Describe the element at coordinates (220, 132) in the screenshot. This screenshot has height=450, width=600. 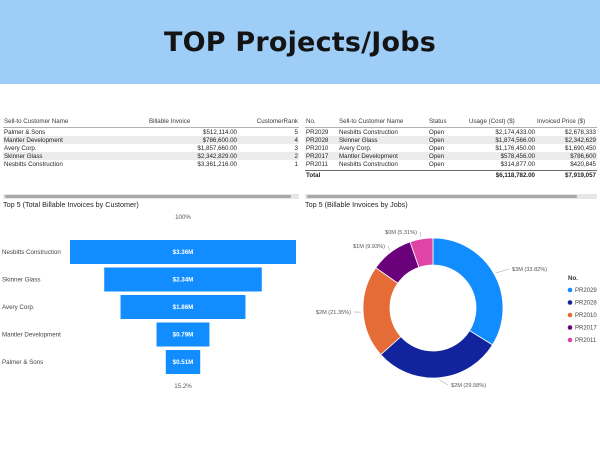
I see `customer-table-cell: $512,114.00` at that location.